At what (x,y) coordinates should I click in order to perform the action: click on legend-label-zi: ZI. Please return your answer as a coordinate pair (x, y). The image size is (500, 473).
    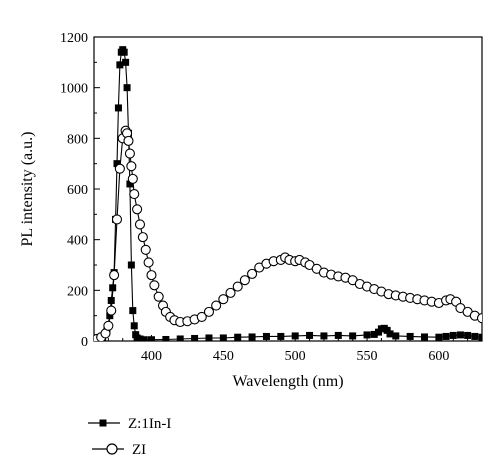
    Looking at the image, I should click on (139, 450).